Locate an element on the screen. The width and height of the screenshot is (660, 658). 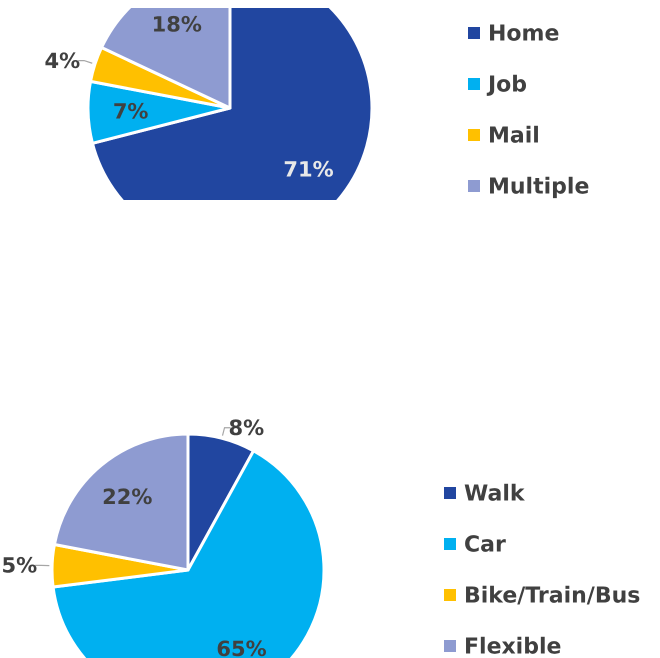
data-label: 7% is located at coordinates (130, 111).